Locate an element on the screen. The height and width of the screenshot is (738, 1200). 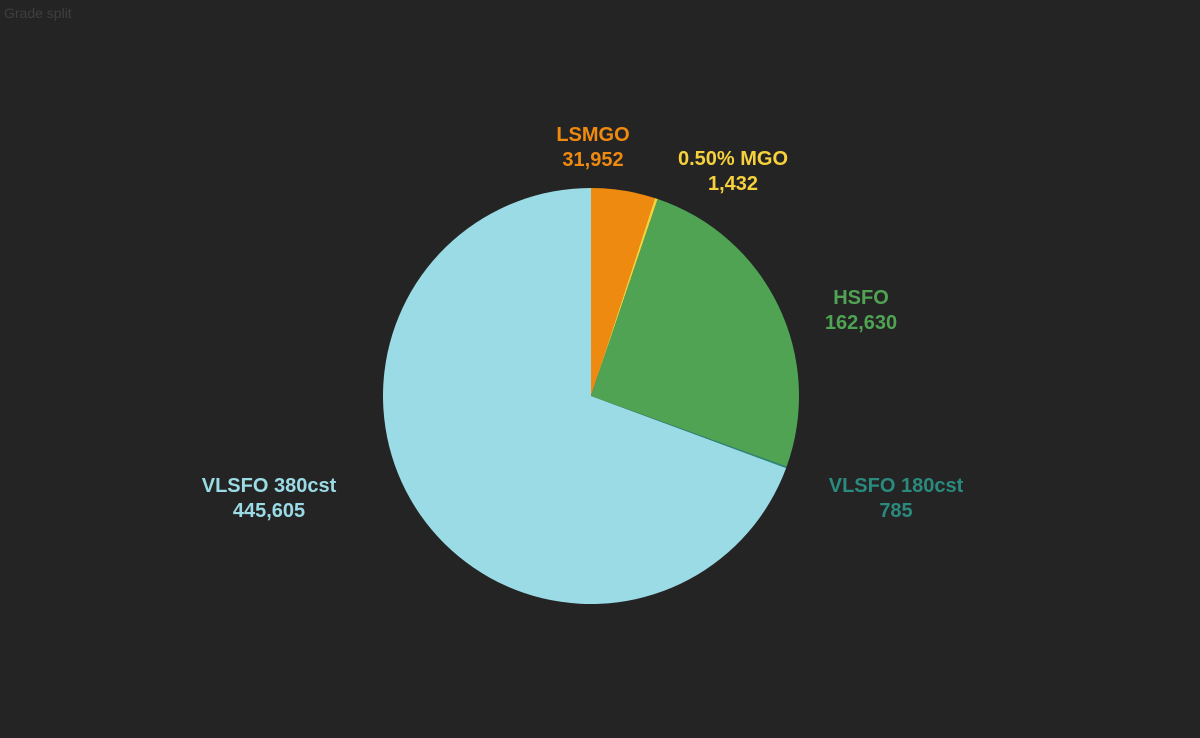
slice-value: 445,605 is located at coordinates (269, 511).